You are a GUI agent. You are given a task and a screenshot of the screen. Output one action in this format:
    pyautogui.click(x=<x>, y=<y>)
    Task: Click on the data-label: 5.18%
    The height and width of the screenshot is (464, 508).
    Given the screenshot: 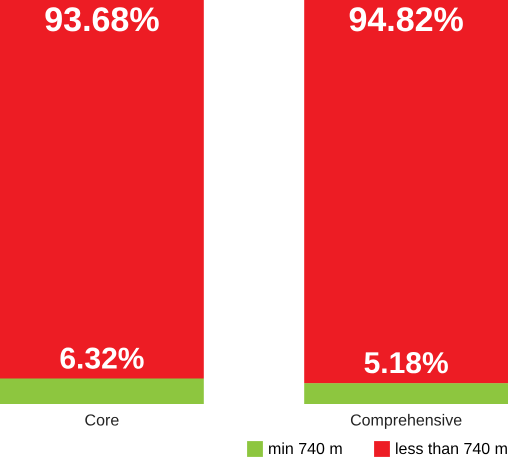 What is the action you would take?
    pyautogui.click(x=406, y=363)
    